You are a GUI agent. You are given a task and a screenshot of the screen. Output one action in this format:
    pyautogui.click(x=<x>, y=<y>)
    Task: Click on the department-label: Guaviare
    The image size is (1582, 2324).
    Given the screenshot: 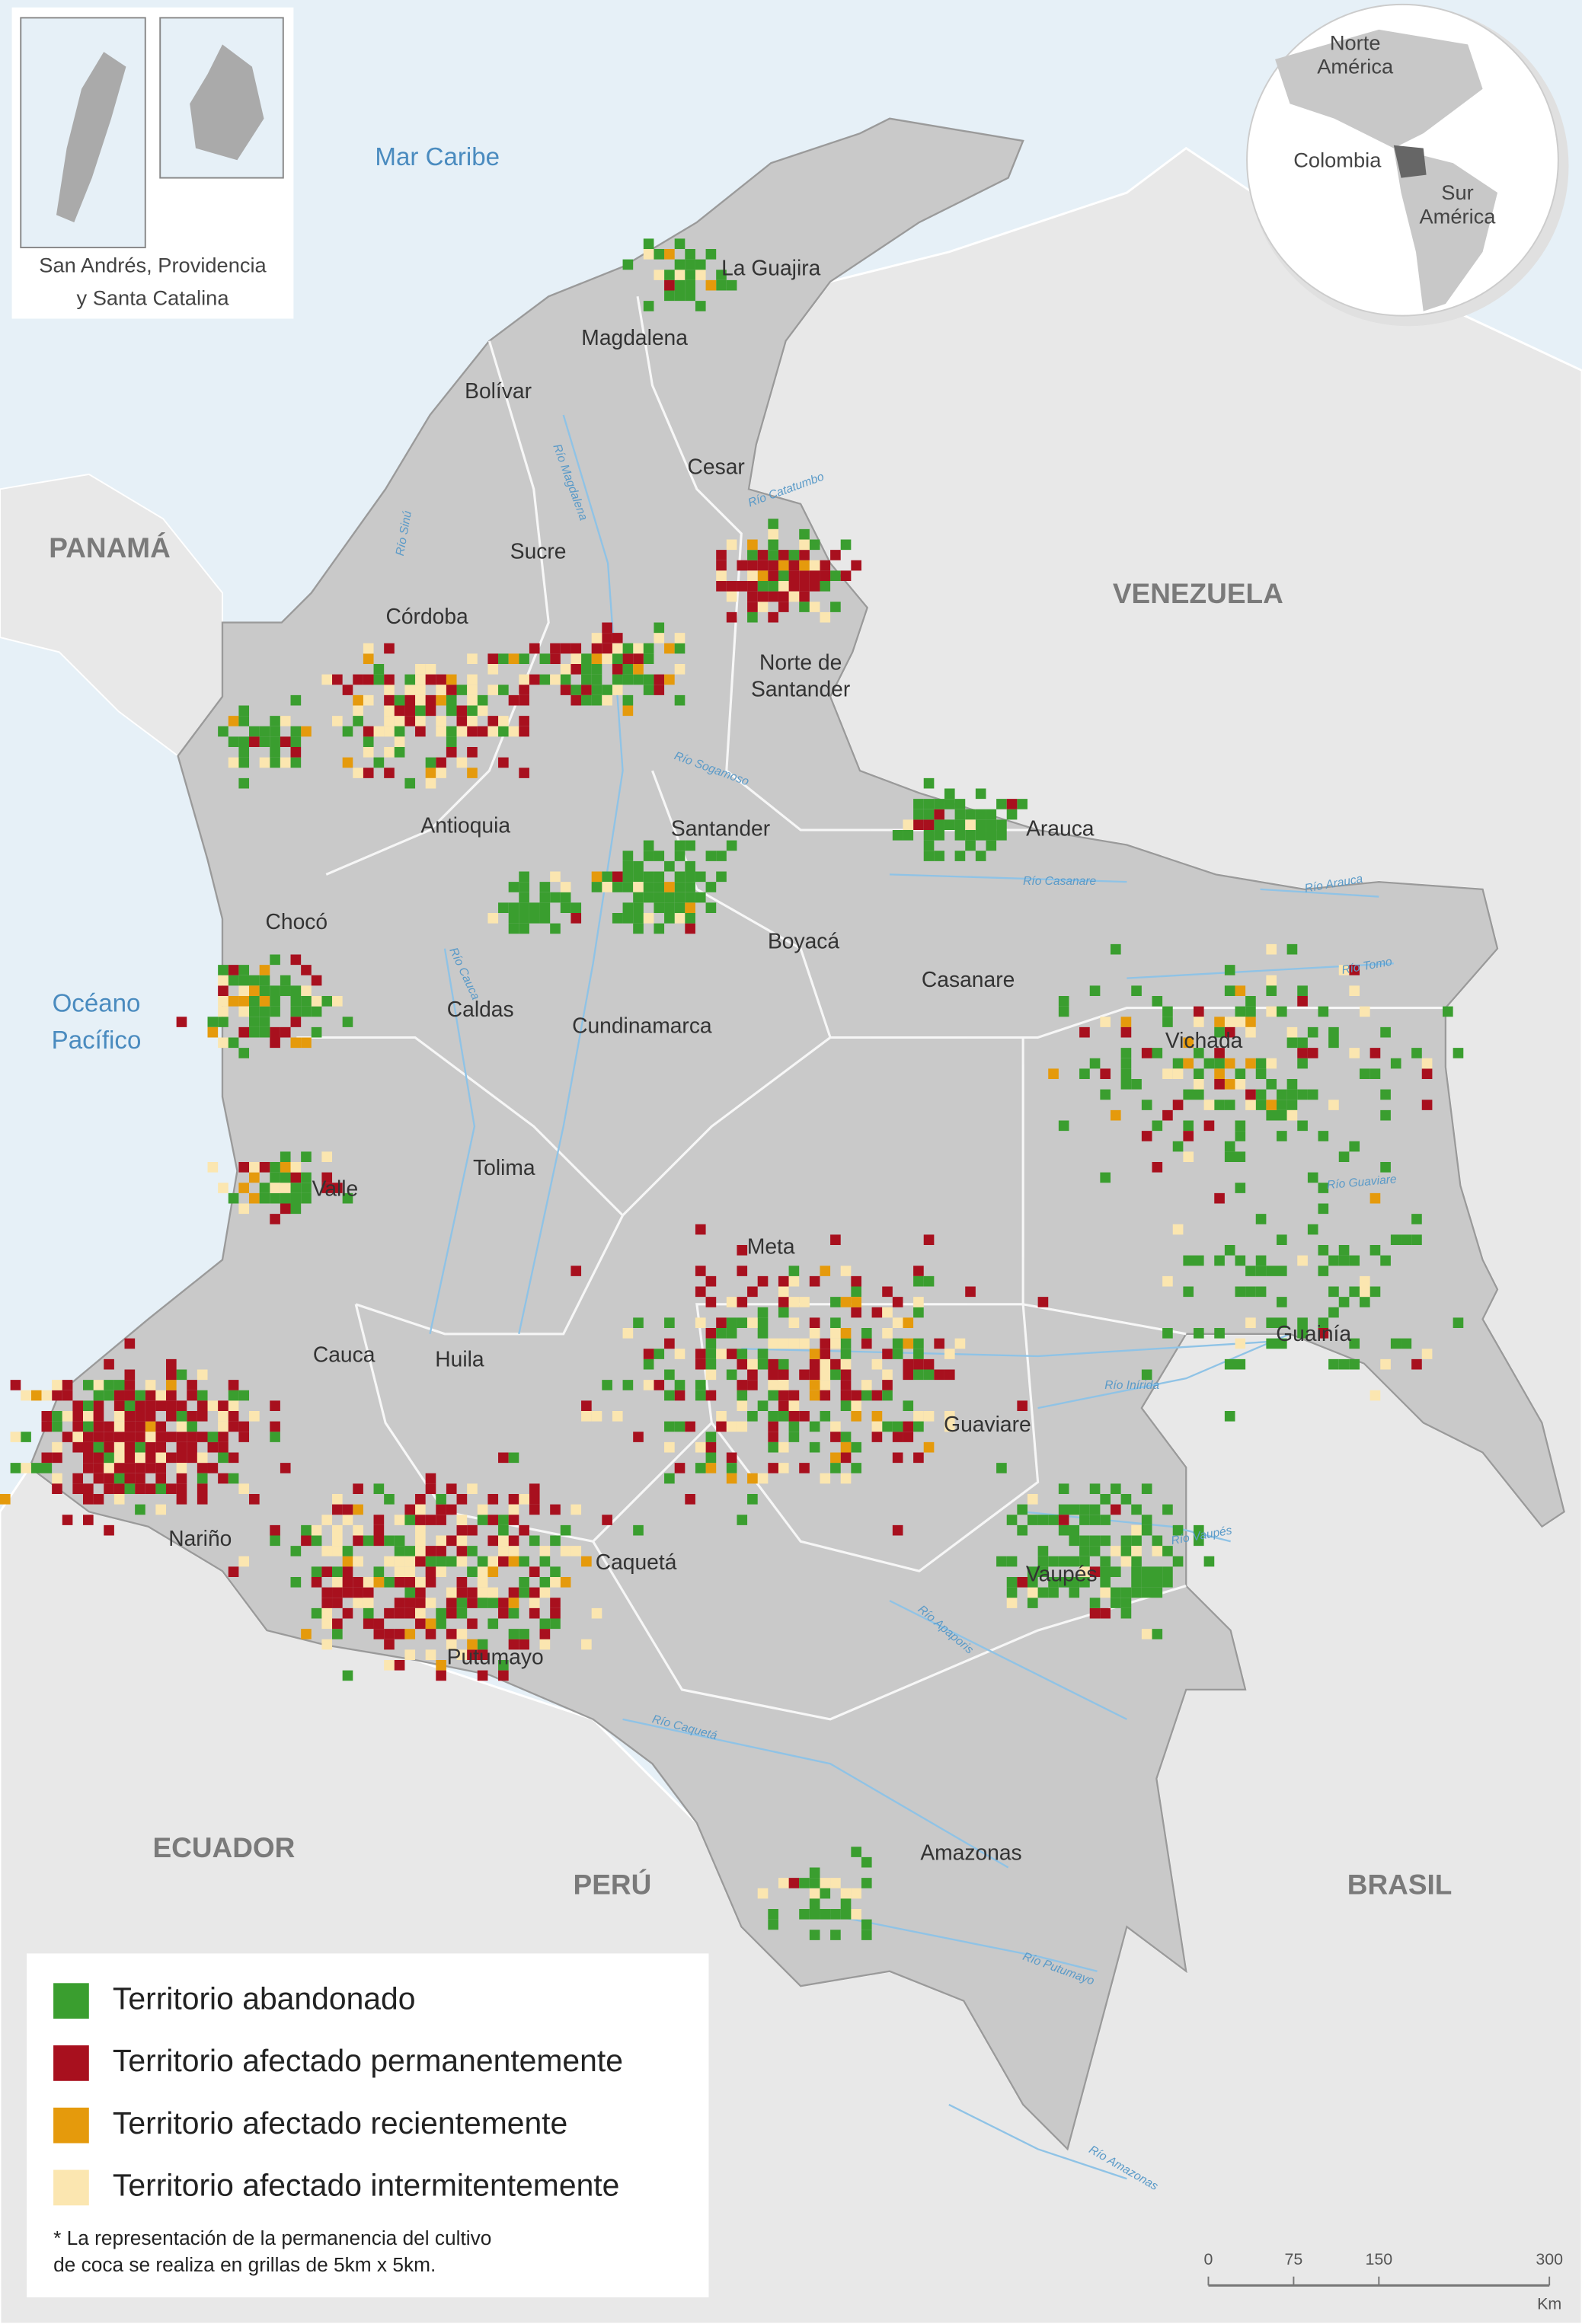 What is the action you would take?
    pyautogui.click(x=988, y=1424)
    